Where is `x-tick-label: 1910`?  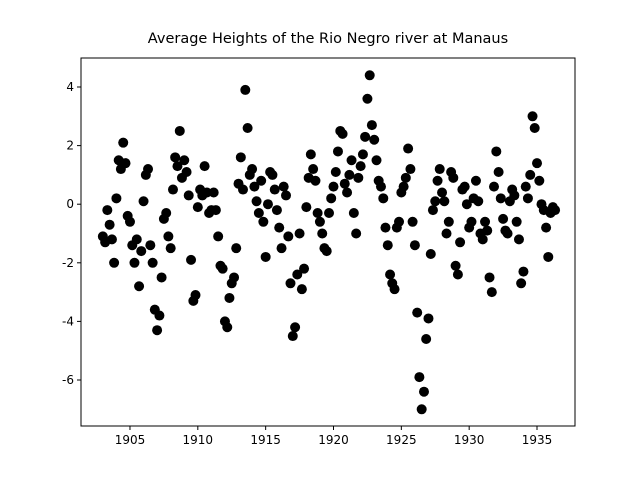
x-tick-label: 1910 is located at coordinates (198, 440).